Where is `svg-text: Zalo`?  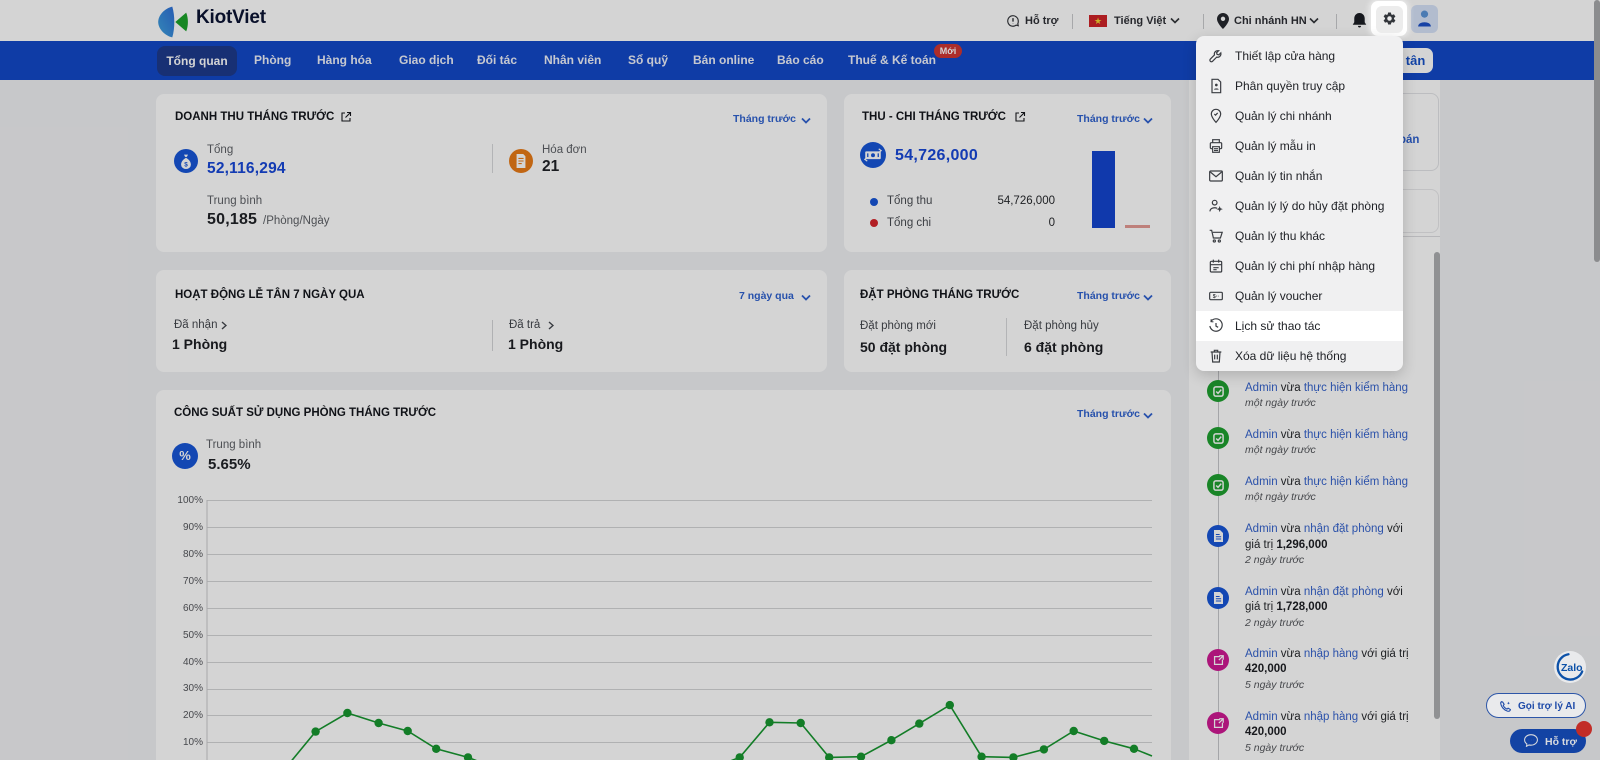 svg-text: Zalo is located at coordinates (1572, 668).